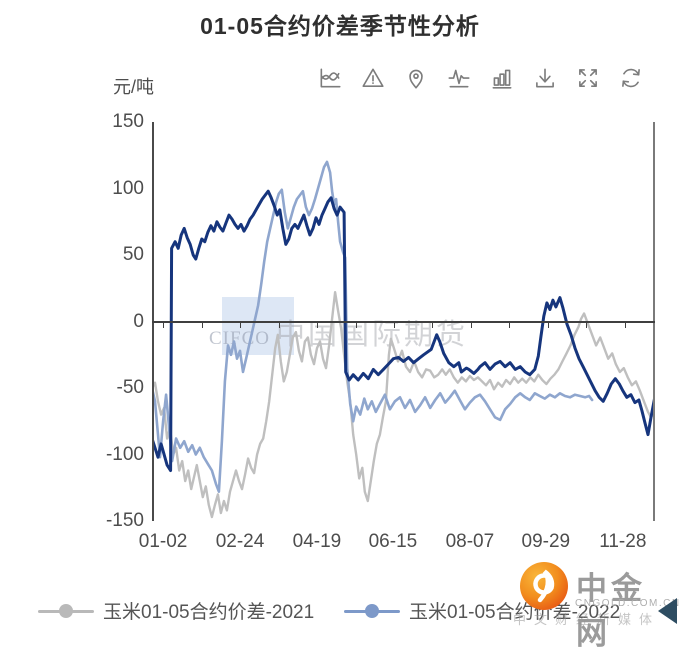 The image size is (680, 653). I want to click on refresh-icon, so click(631, 78).